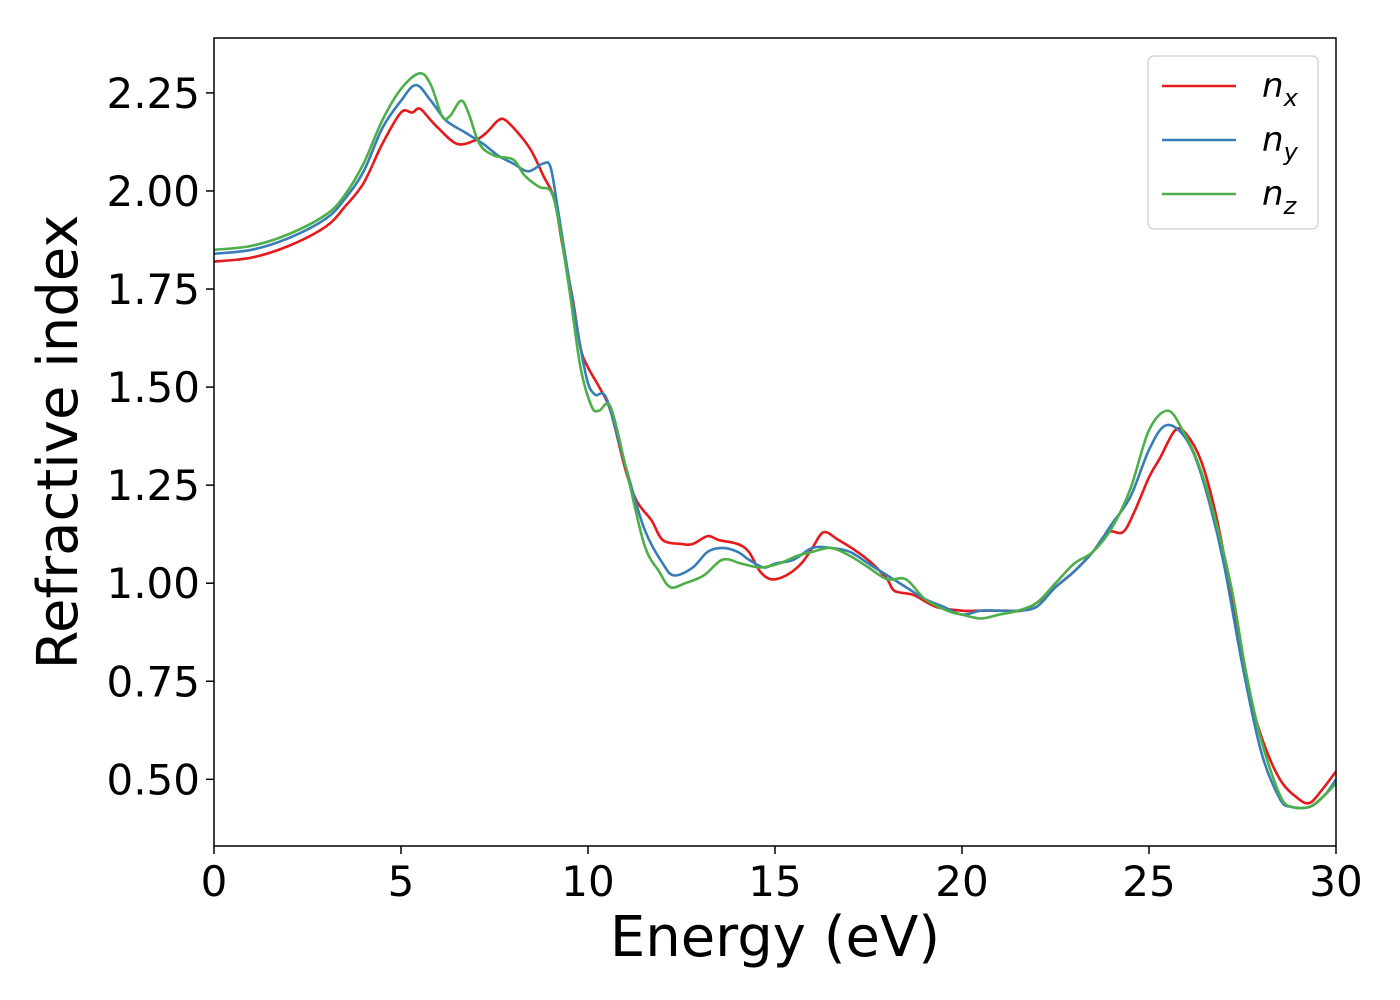  I want to click on y-tick-label: 1.75, so click(153, 289).